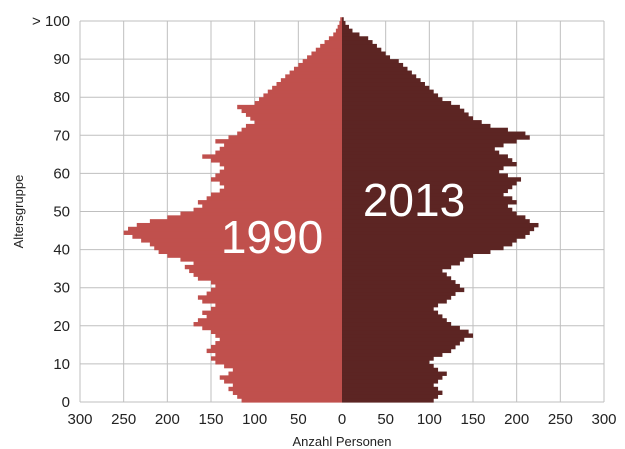  I want to click on y-tick-label: 70, so click(61, 135).